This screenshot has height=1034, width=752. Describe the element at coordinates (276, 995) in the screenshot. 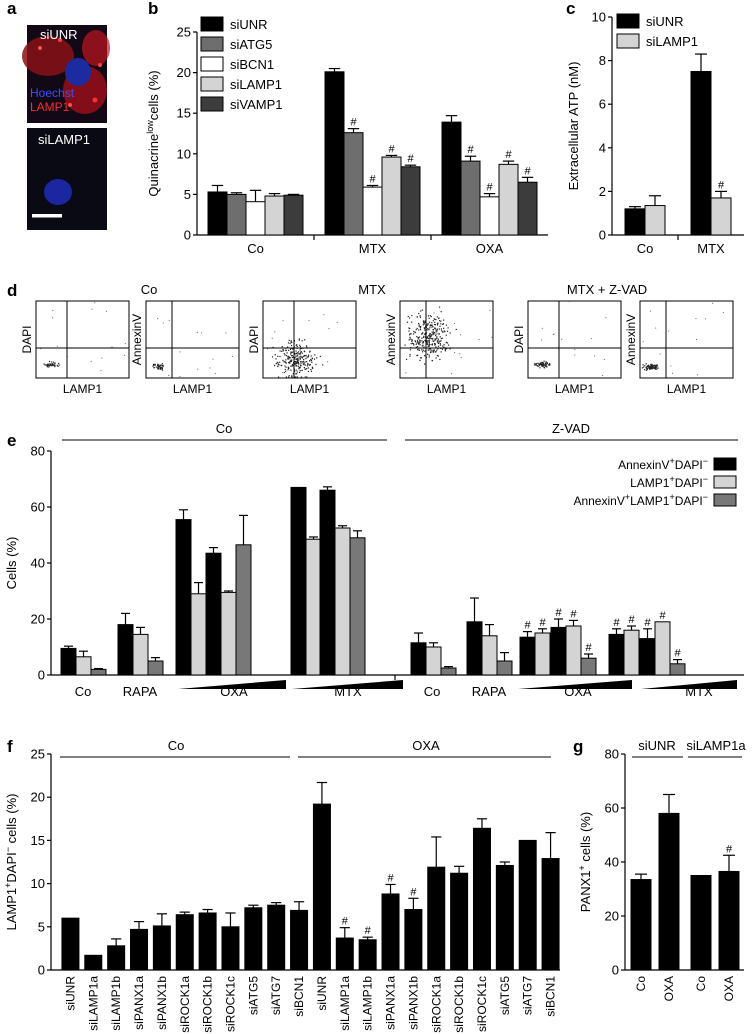

I see `panel-f-category-label: siATG7` at that location.